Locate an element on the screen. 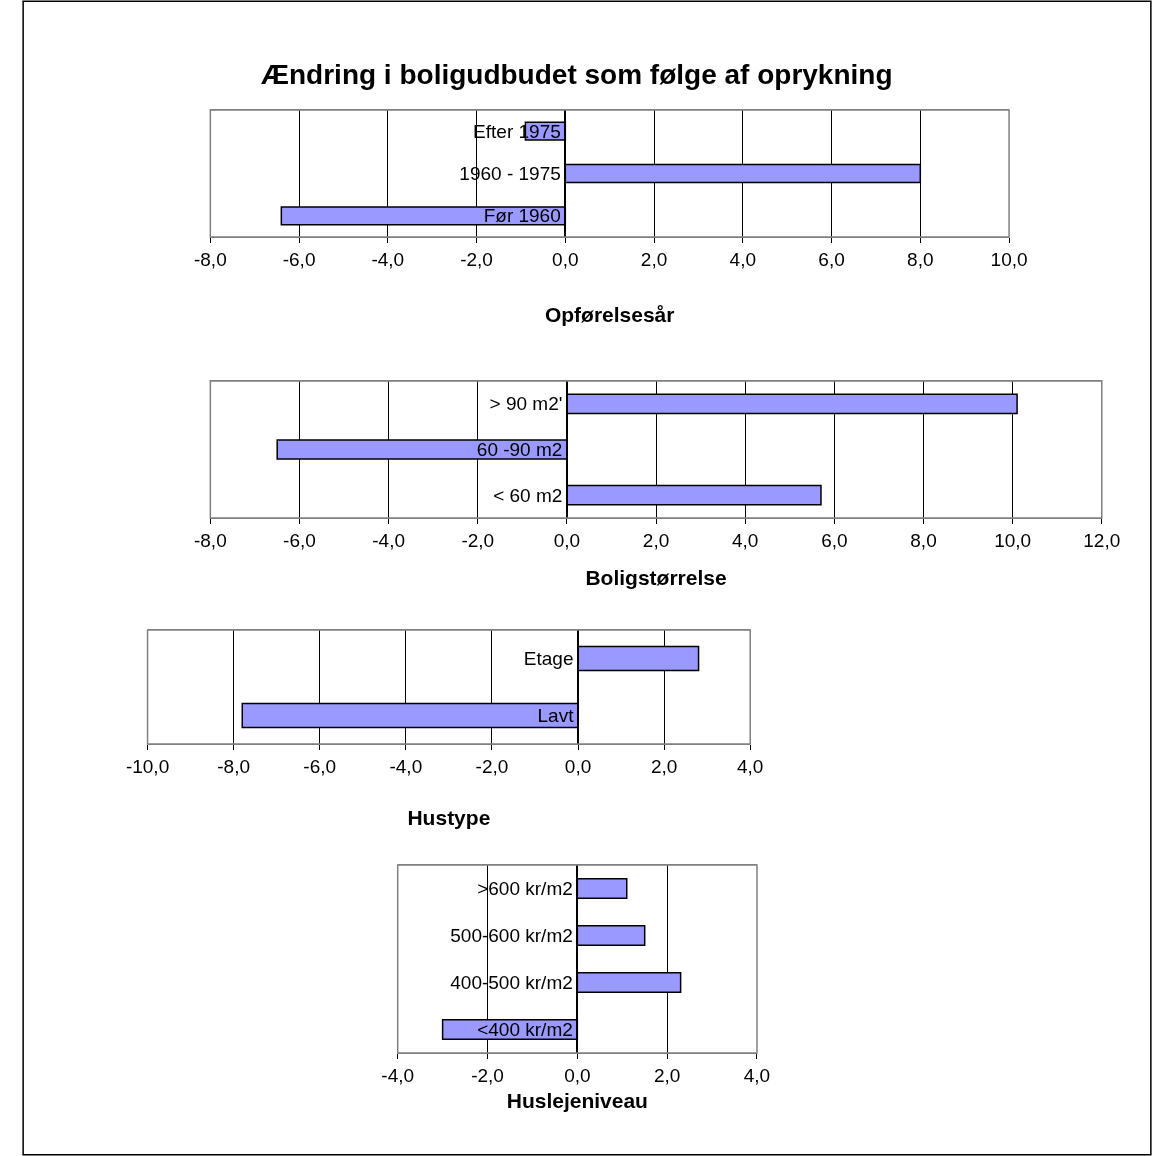  x-tick-label: 12,0 is located at coordinates (1102, 540).